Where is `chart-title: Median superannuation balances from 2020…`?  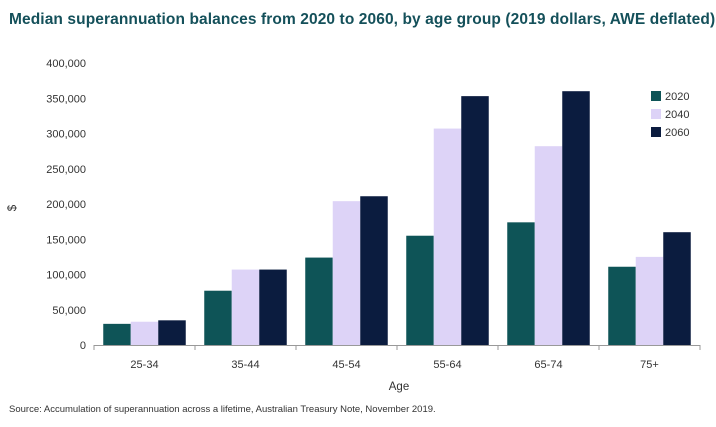
chart-title: Median superannuation balances from 2020… is located at coordinates (362, 19).